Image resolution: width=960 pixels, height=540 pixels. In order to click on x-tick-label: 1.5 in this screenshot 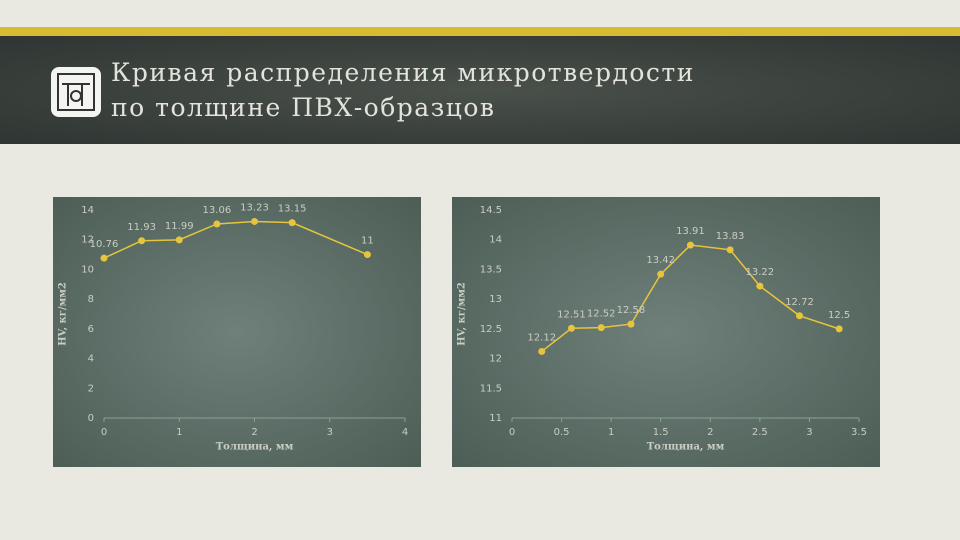, I will do `click(661, 432)`.